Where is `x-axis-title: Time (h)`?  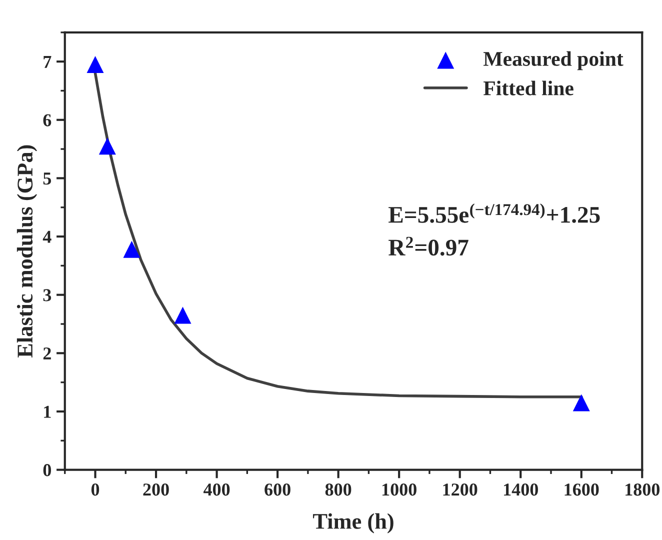
x-axis-title: Time (h) is located at coordinates (353, 523).